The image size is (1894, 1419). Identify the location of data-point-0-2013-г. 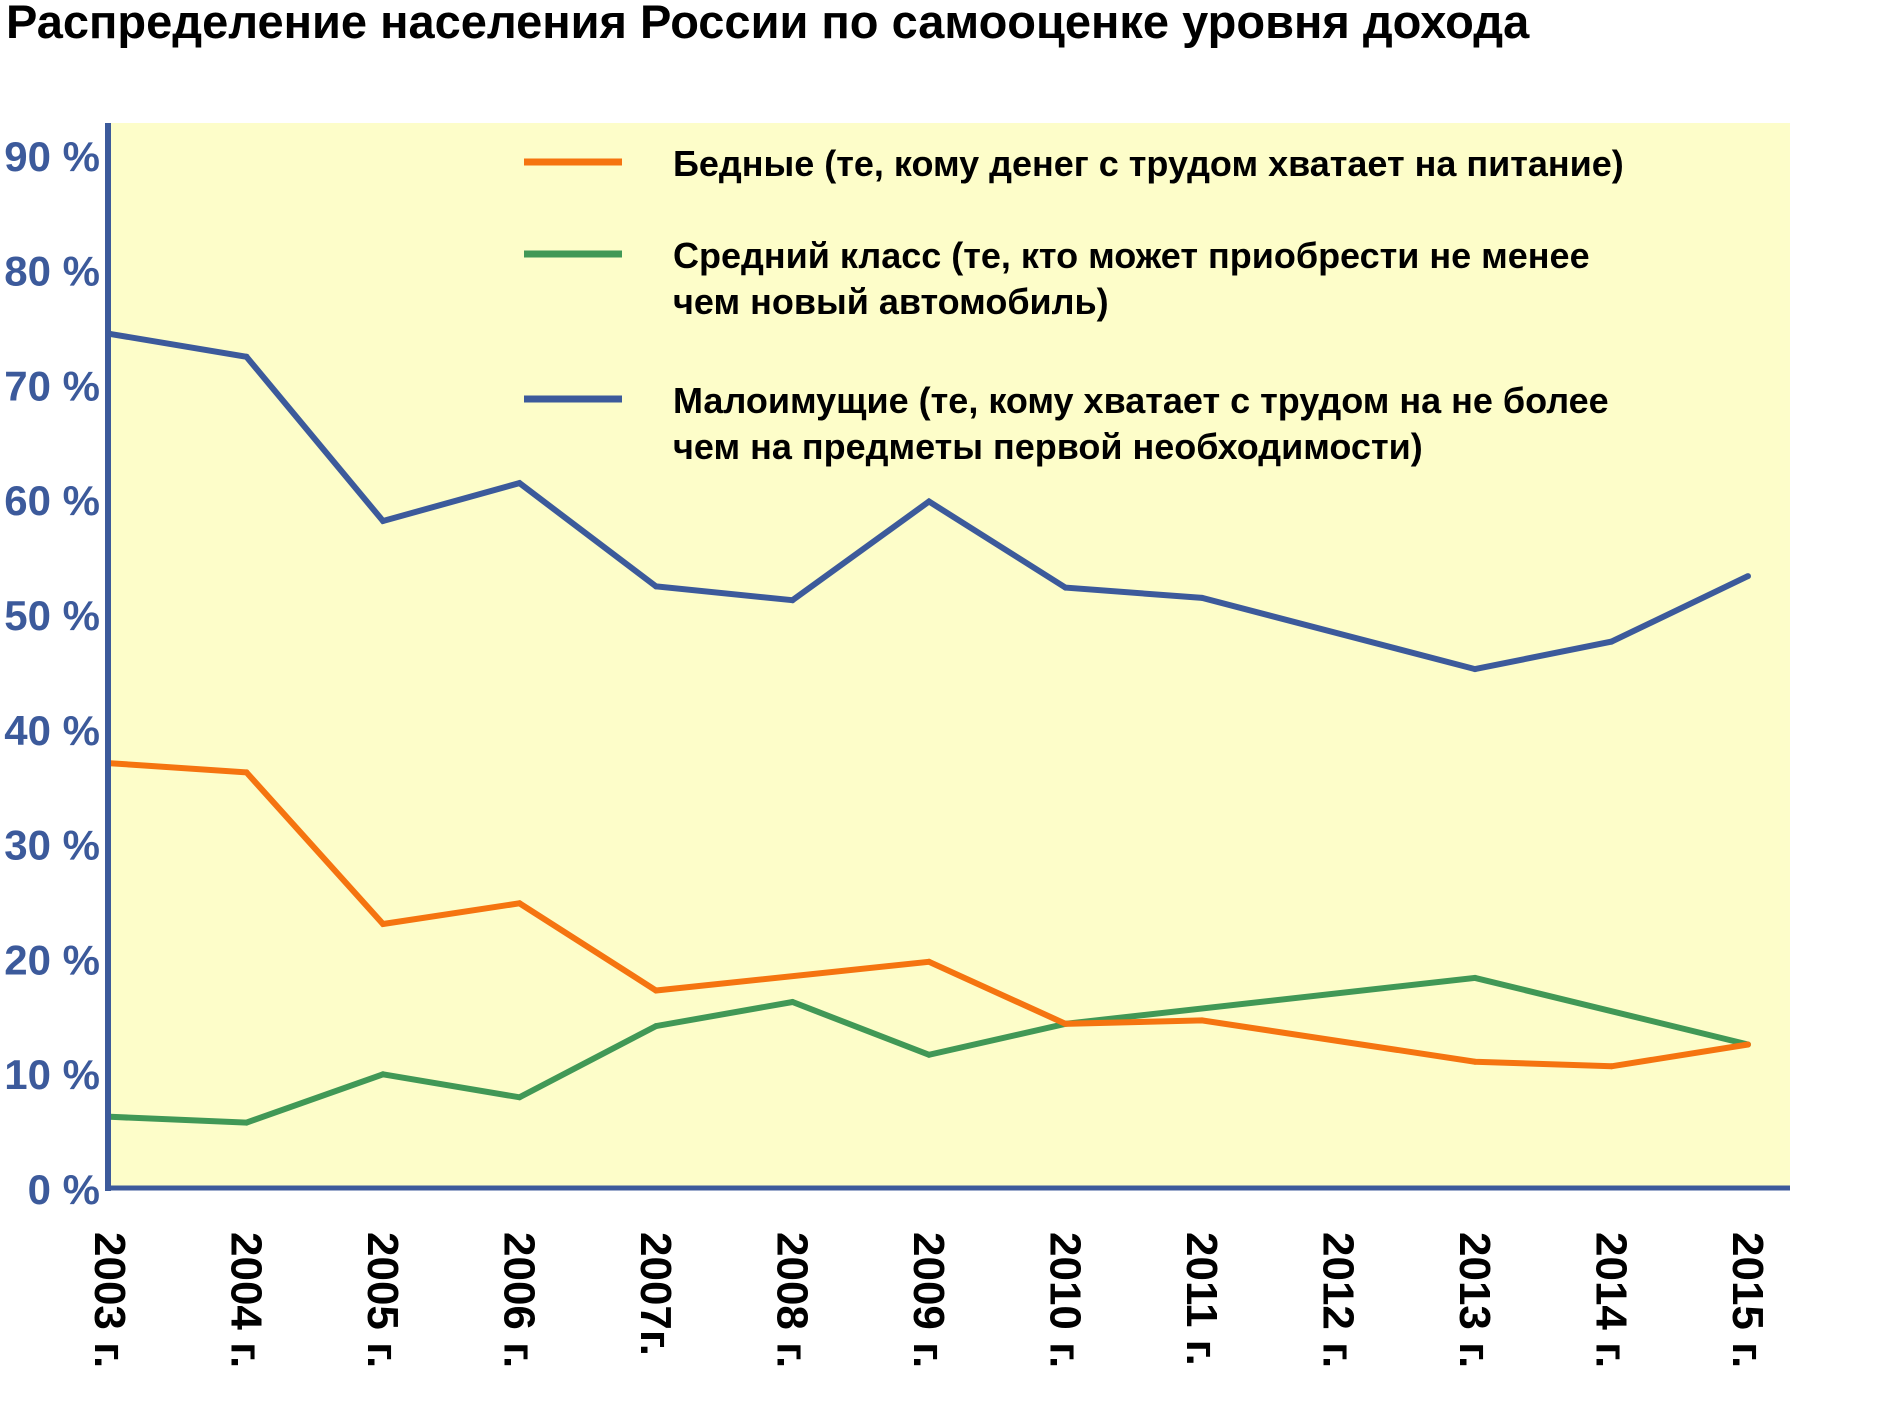
(1475, 1061).